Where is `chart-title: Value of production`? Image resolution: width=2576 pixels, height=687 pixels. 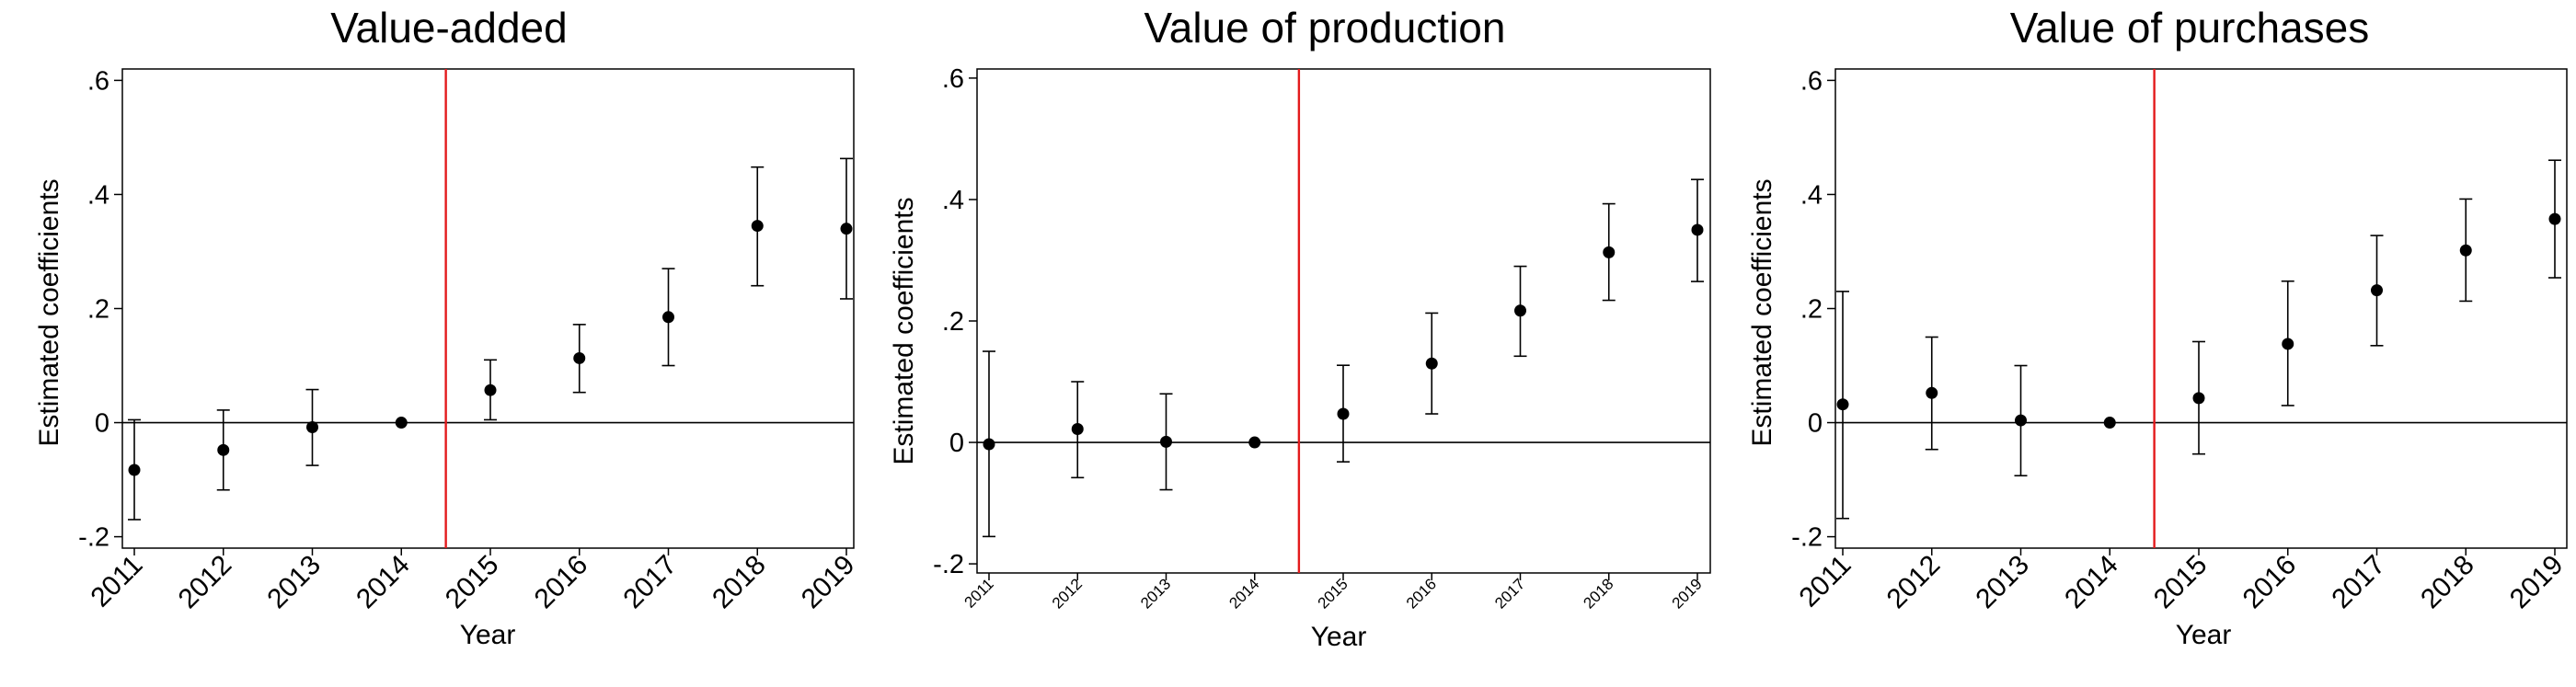
chart-title: Value of production is located at coordinates (1325, 28).